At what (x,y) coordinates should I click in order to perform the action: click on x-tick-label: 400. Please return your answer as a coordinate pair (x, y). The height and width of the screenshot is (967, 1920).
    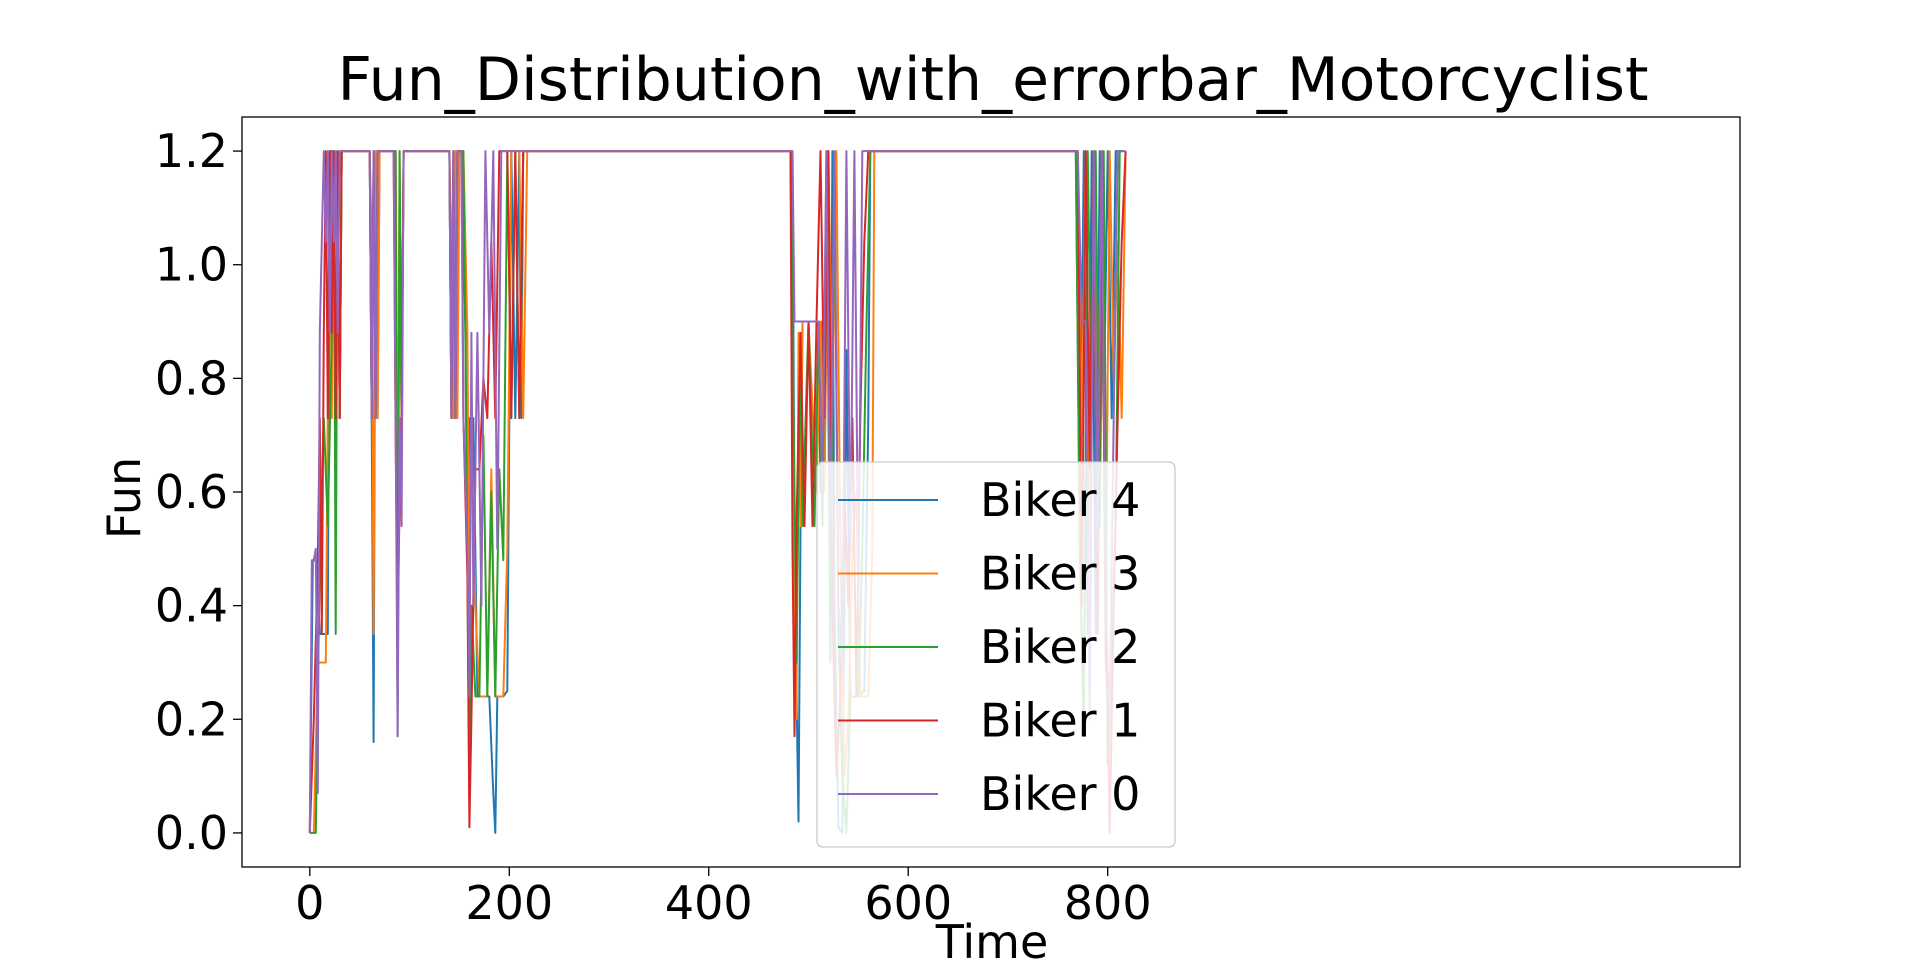
    Looking at the image, I should click on (709, 903).